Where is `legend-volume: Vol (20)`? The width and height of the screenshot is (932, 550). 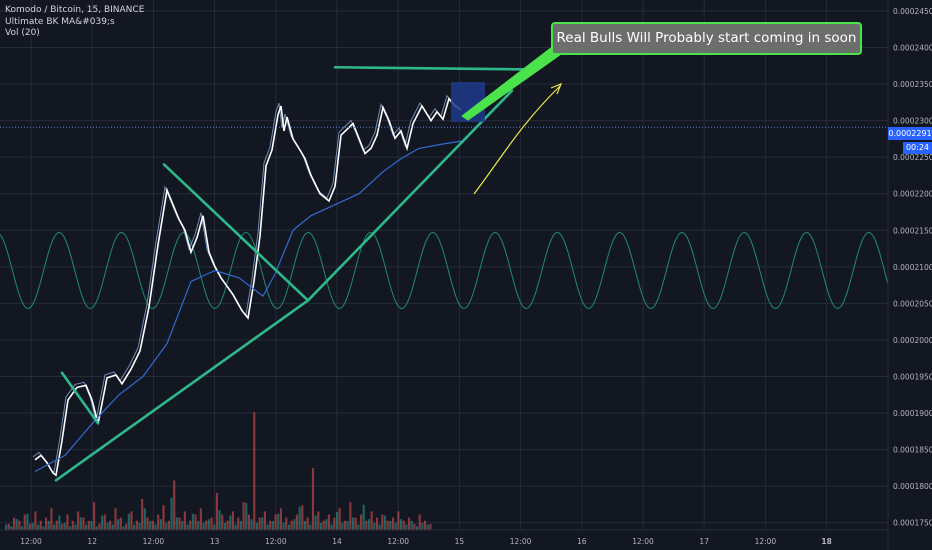
legend-volume: Vol (20) is located at coordinates (22, 33).